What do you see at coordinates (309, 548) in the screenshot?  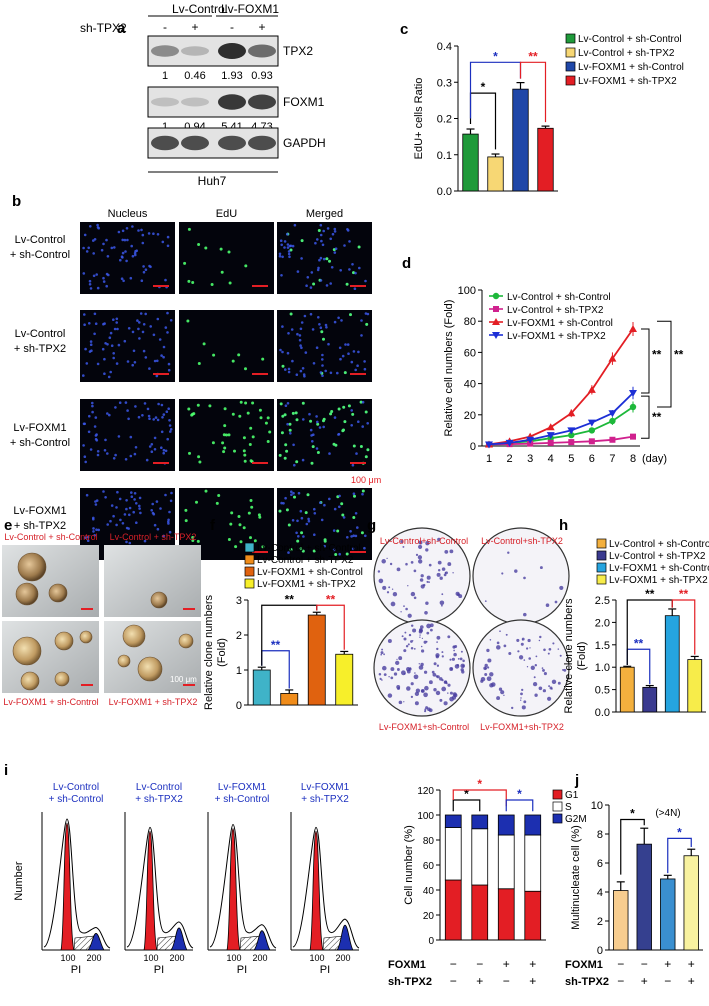 I see `legend-entry: Lv-Control + sh-Control` at bounding box center [309, 548].